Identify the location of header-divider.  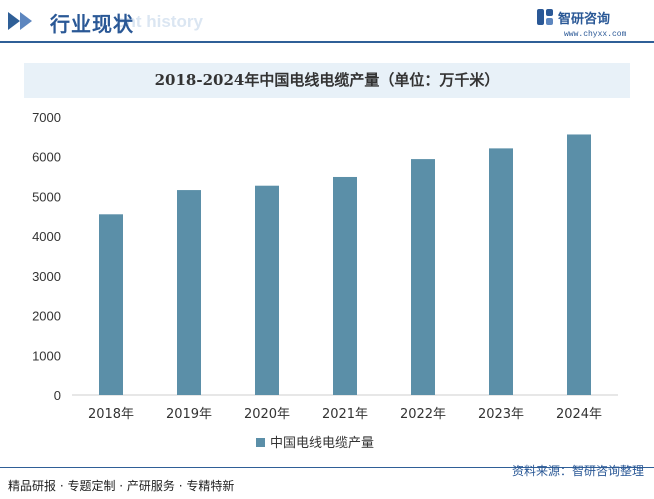
(327, 42).